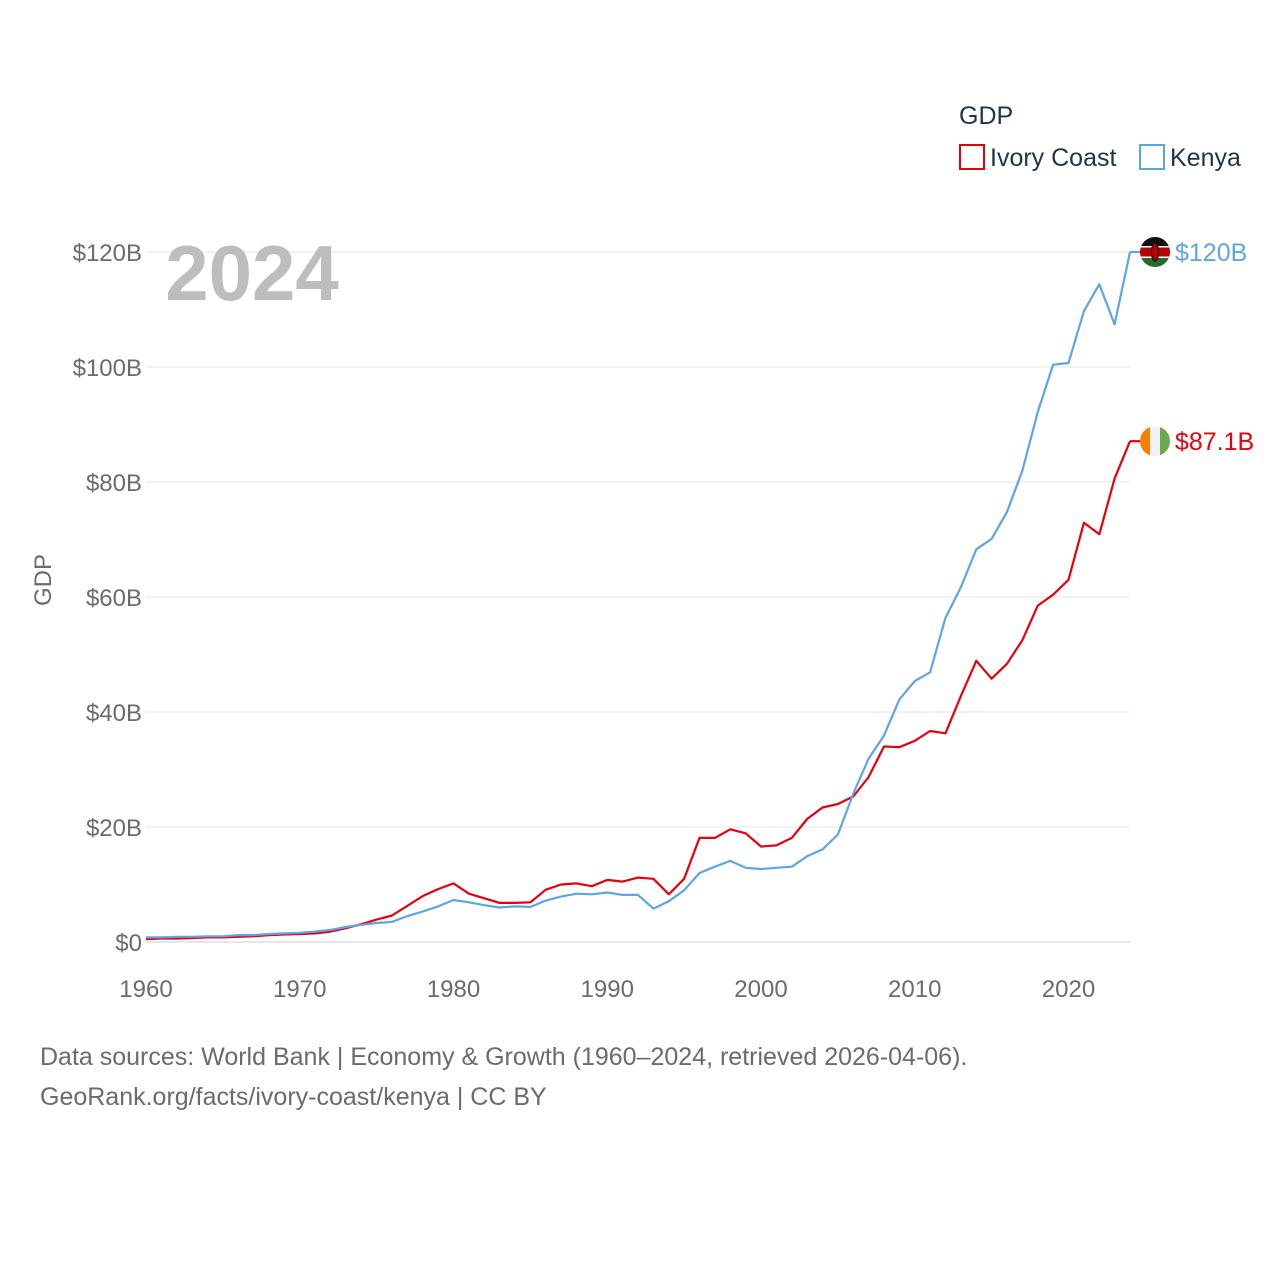 The height and width of the screenshot is (1280, 1280). Describe the element at coordinates (1211, 253) in the screenshot. I see `end-value-label: $120B` at that location.